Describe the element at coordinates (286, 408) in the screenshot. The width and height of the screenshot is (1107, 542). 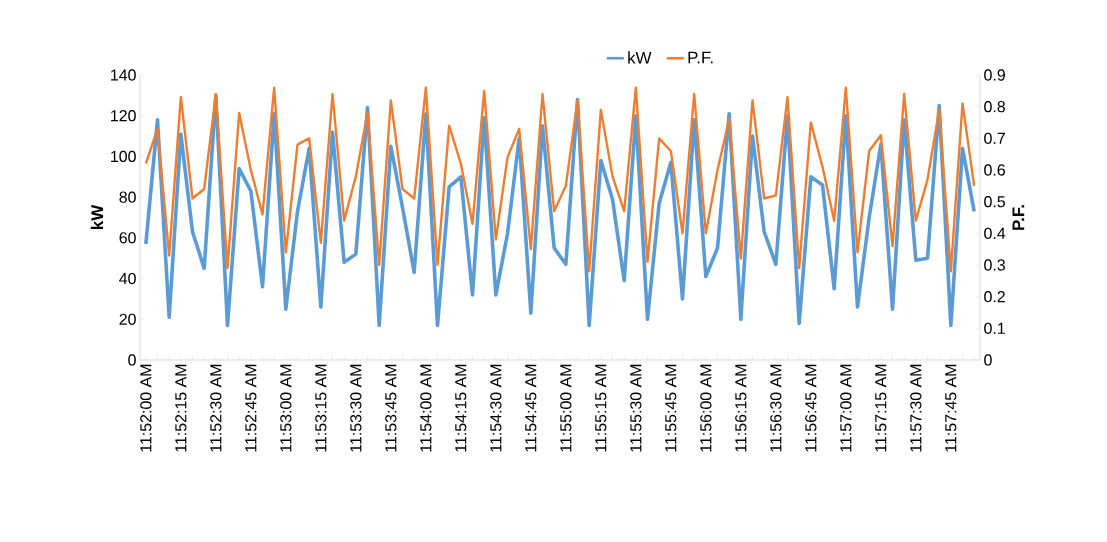
I see `x-tick-label: 11:53:00 AM` at that location.